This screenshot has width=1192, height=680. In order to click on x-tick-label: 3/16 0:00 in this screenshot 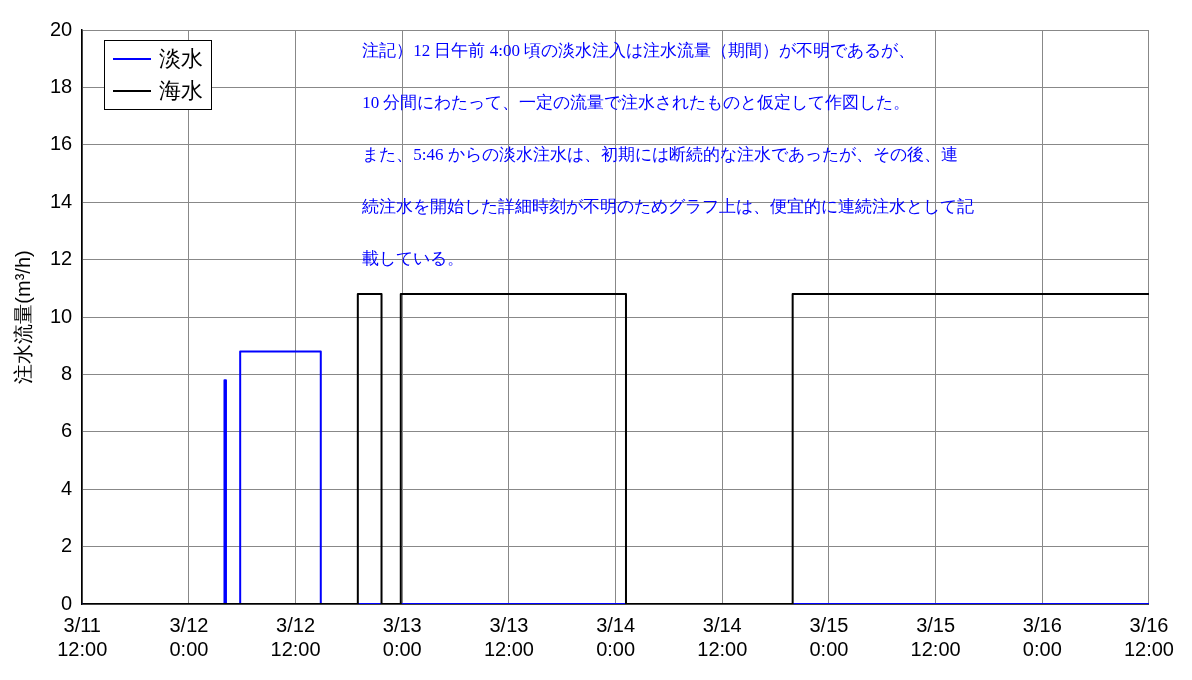, I will do `click(1042, 636)`.